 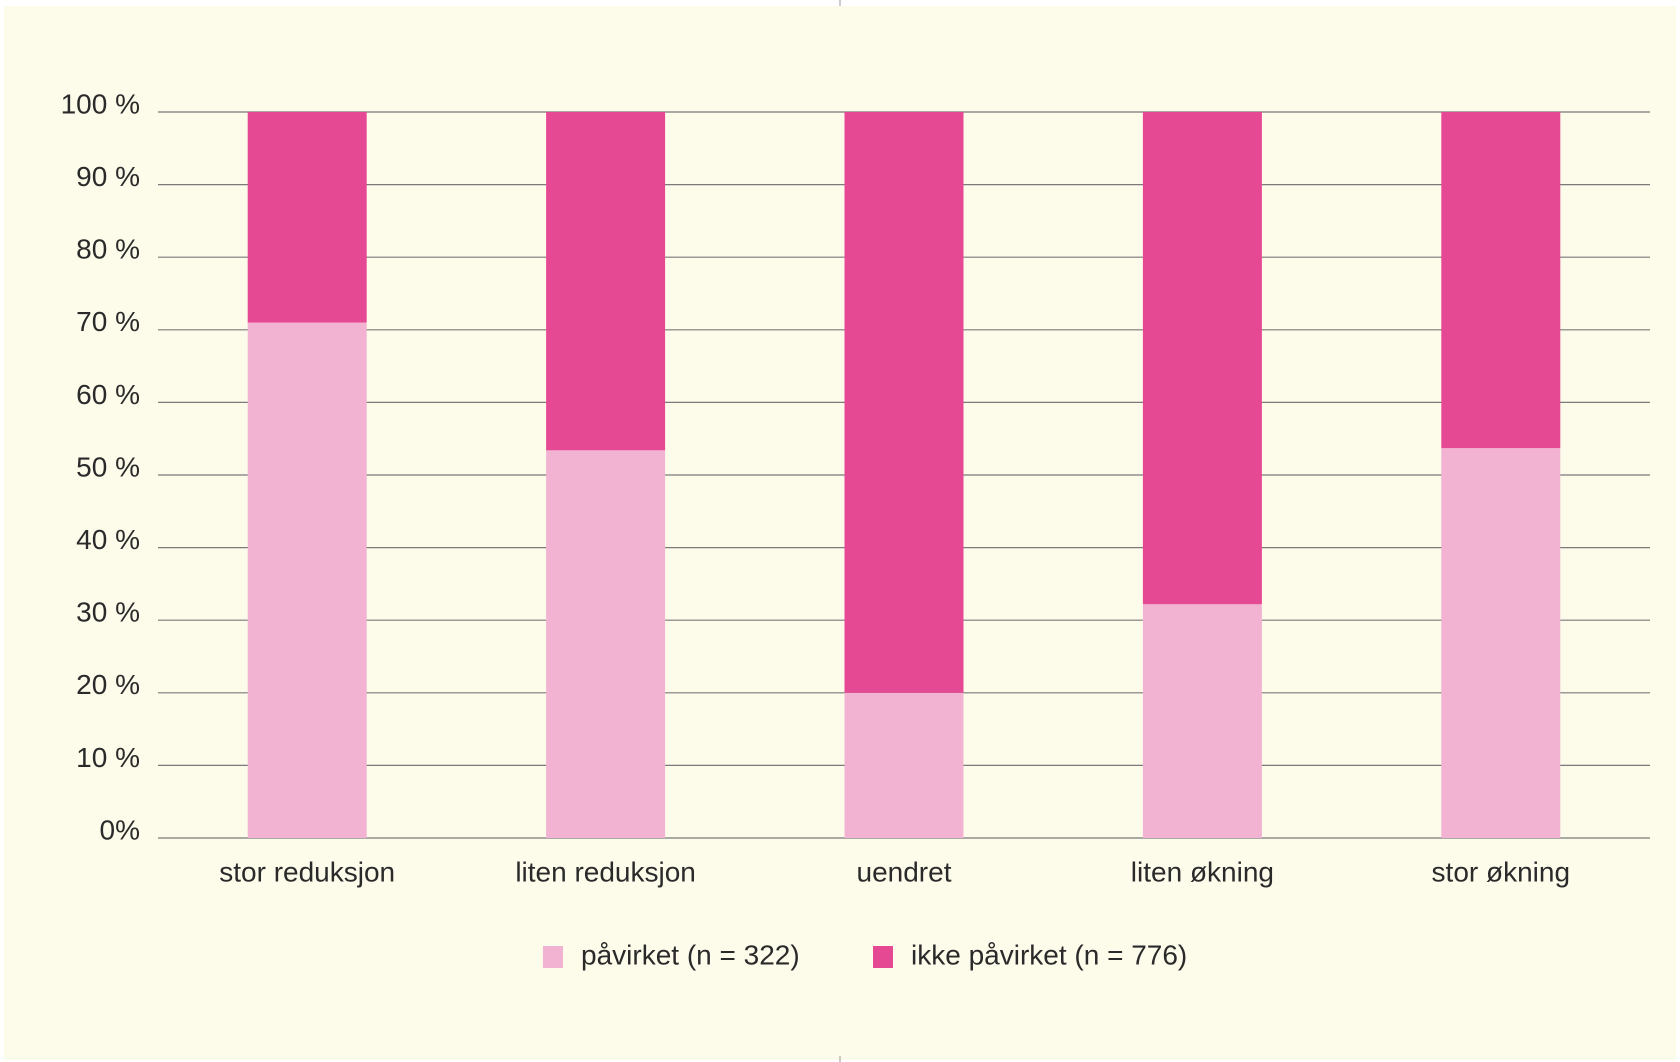 What do you see at coordinates (1049, 954) in the screenshot?
I see `legend-label: ikke påvirket (n = 776)` at bounding box center [1049, 954].